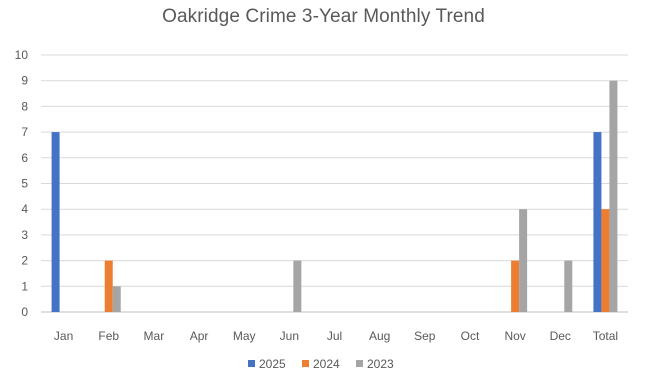 This screenshot has width=647, height=379. I want to click on chart-title: Oakridge Crime 3-Year Monthly Trend, so click(323, 16).